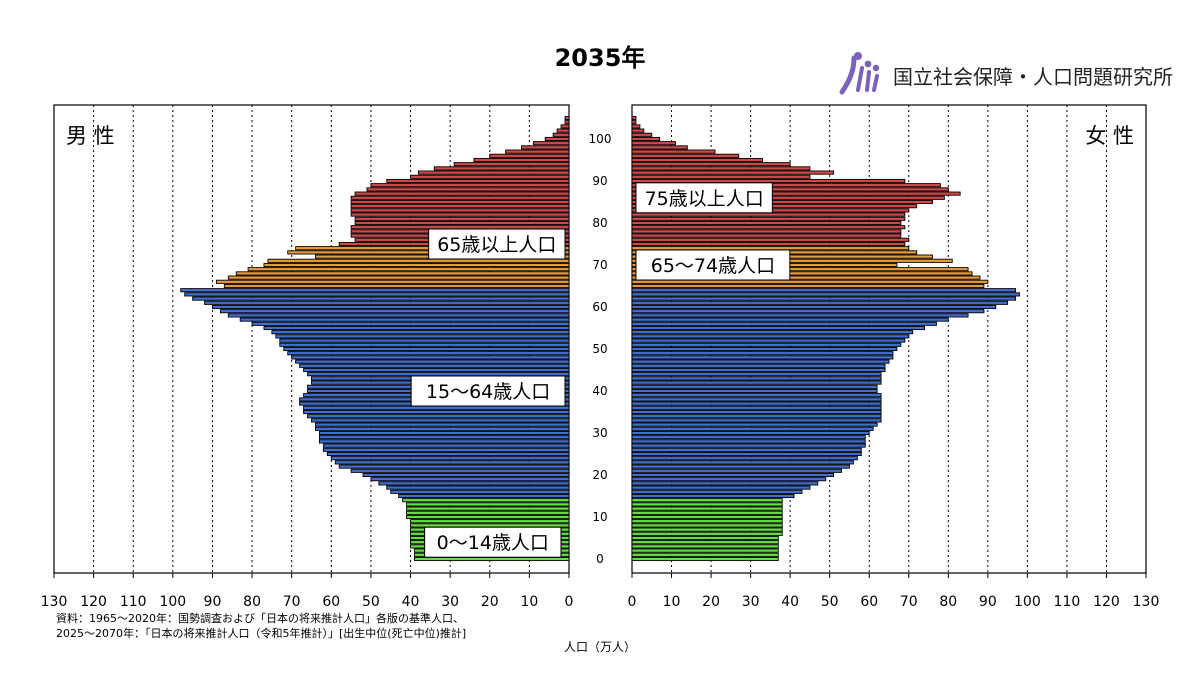 This screenshot has width=1200, height=693. Describe the element at coordinates (371, 602) in the screenshot. I see `male-x-tick-label: 50` at that location.